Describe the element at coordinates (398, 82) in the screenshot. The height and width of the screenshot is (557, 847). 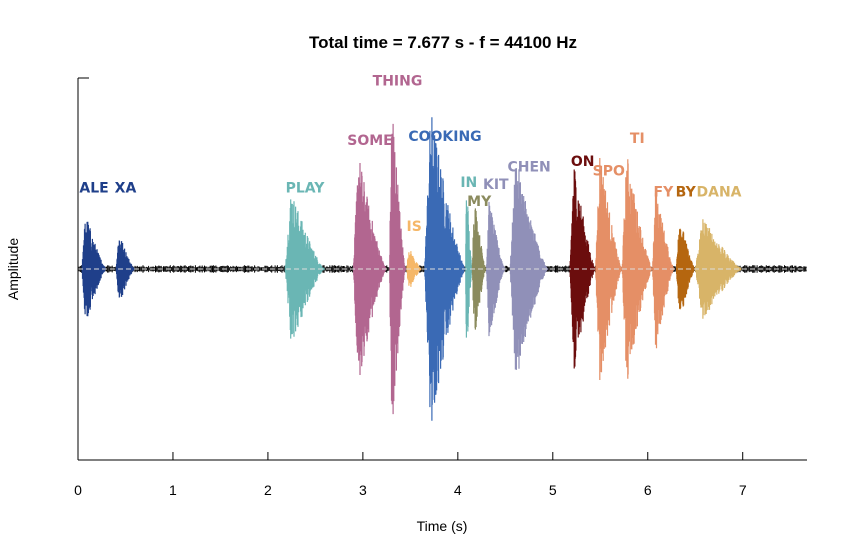
I see `word-label-thing: THING` at that location.